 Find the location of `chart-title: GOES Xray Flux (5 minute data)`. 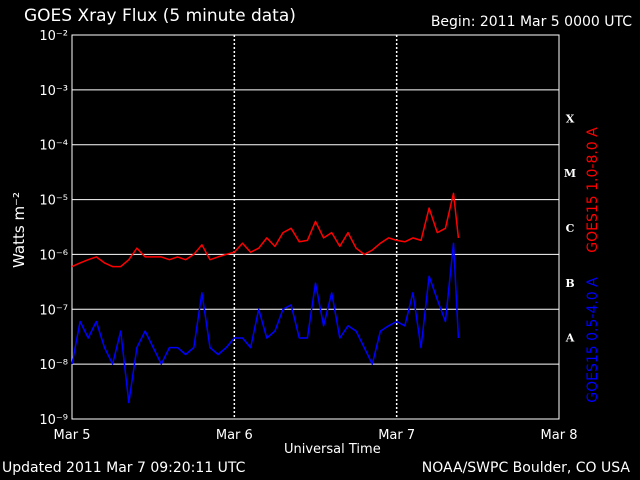

chart-title: GOES Xray Flux (5 minute data) is located at coordinates (160, 16).